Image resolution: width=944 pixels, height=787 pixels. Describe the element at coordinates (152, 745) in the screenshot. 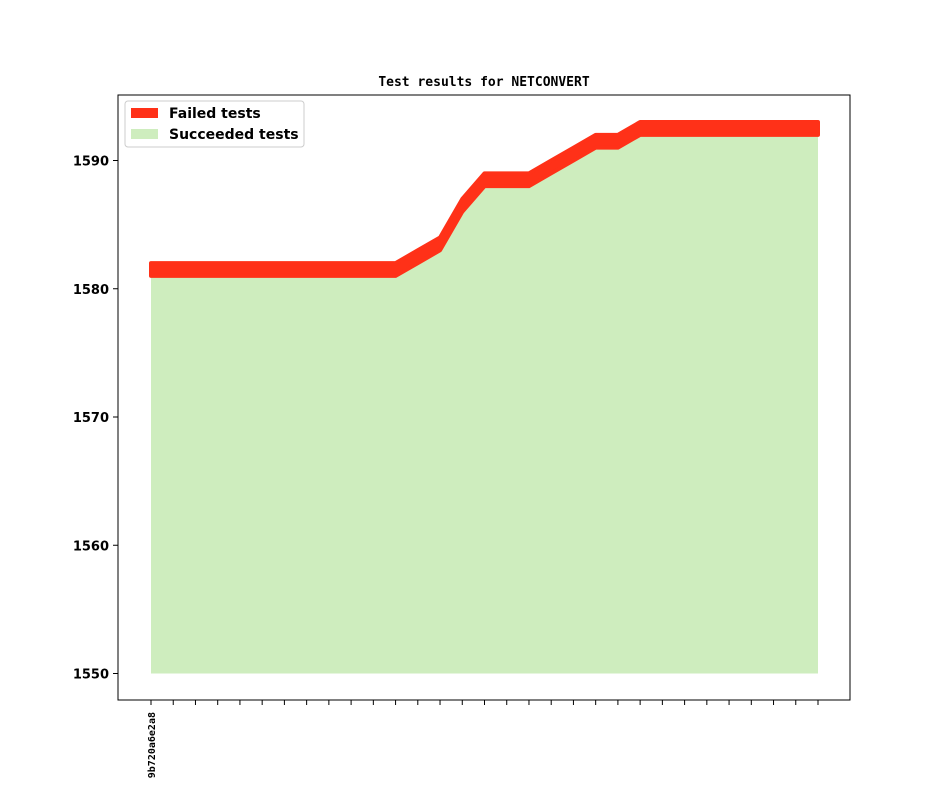

I see `x-tick-label: 9b720a6e2a8` at that location.